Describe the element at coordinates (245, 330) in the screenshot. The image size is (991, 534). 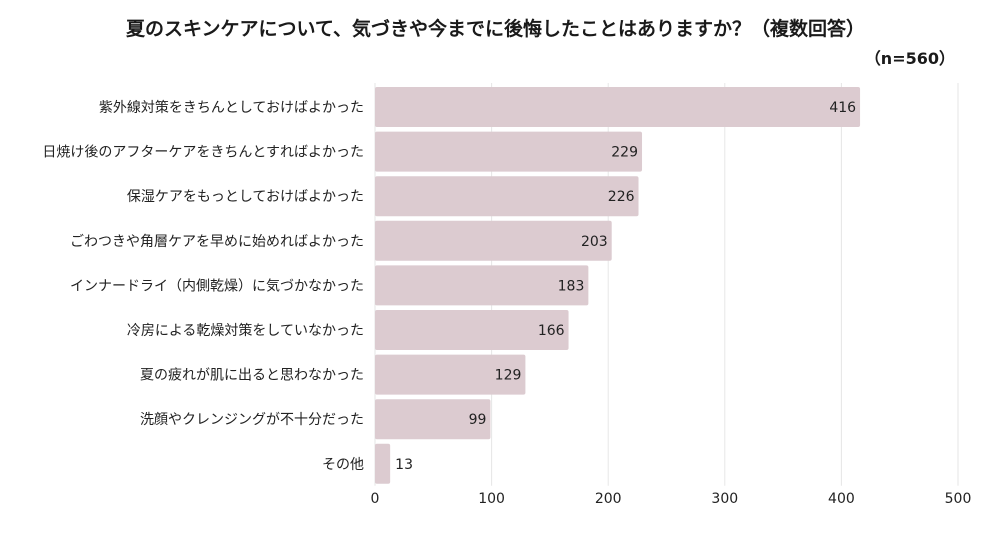
I see `category-label: 冷房による乾燥対策をしていなかった` at that location.